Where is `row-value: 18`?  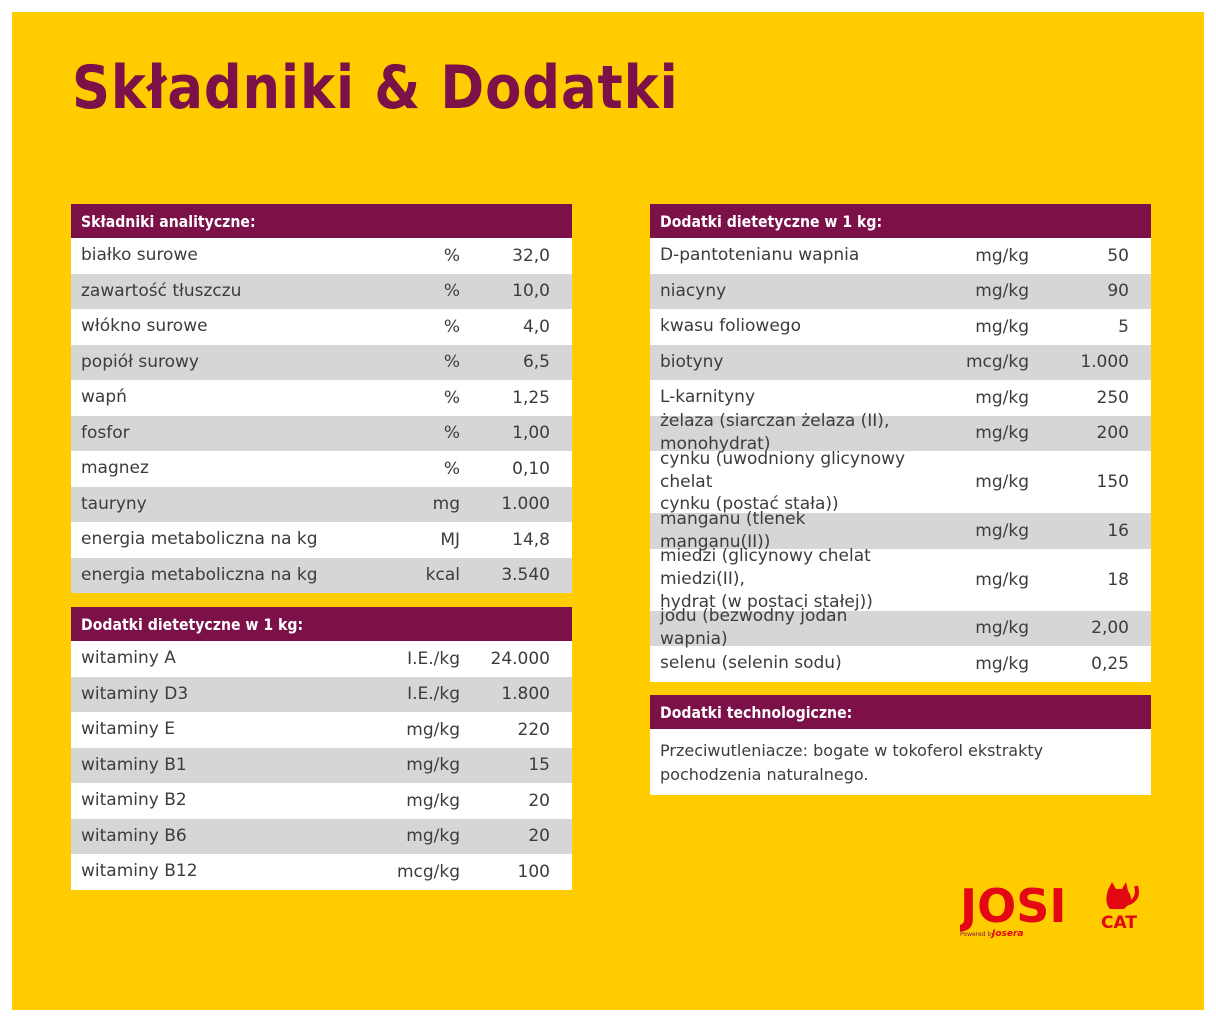 row-value: 18 is located at coordinates (1118, 579).